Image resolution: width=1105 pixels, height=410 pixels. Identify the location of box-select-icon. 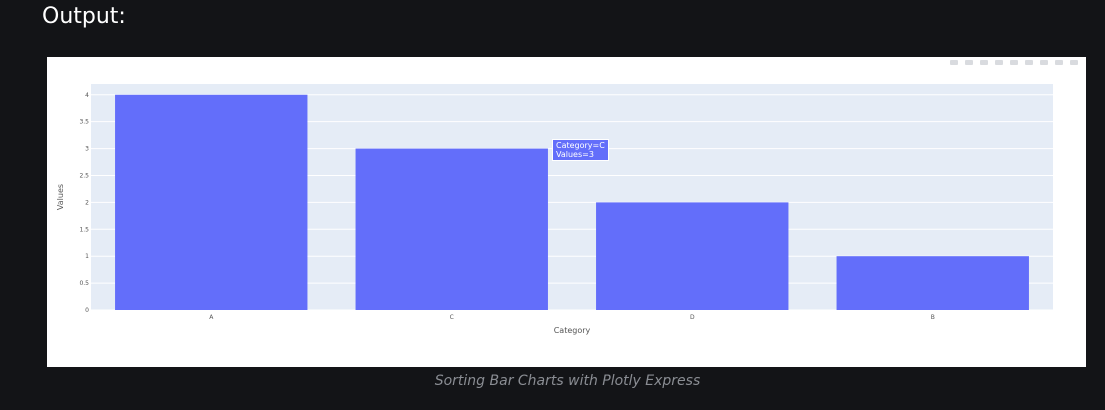
(999, 62).